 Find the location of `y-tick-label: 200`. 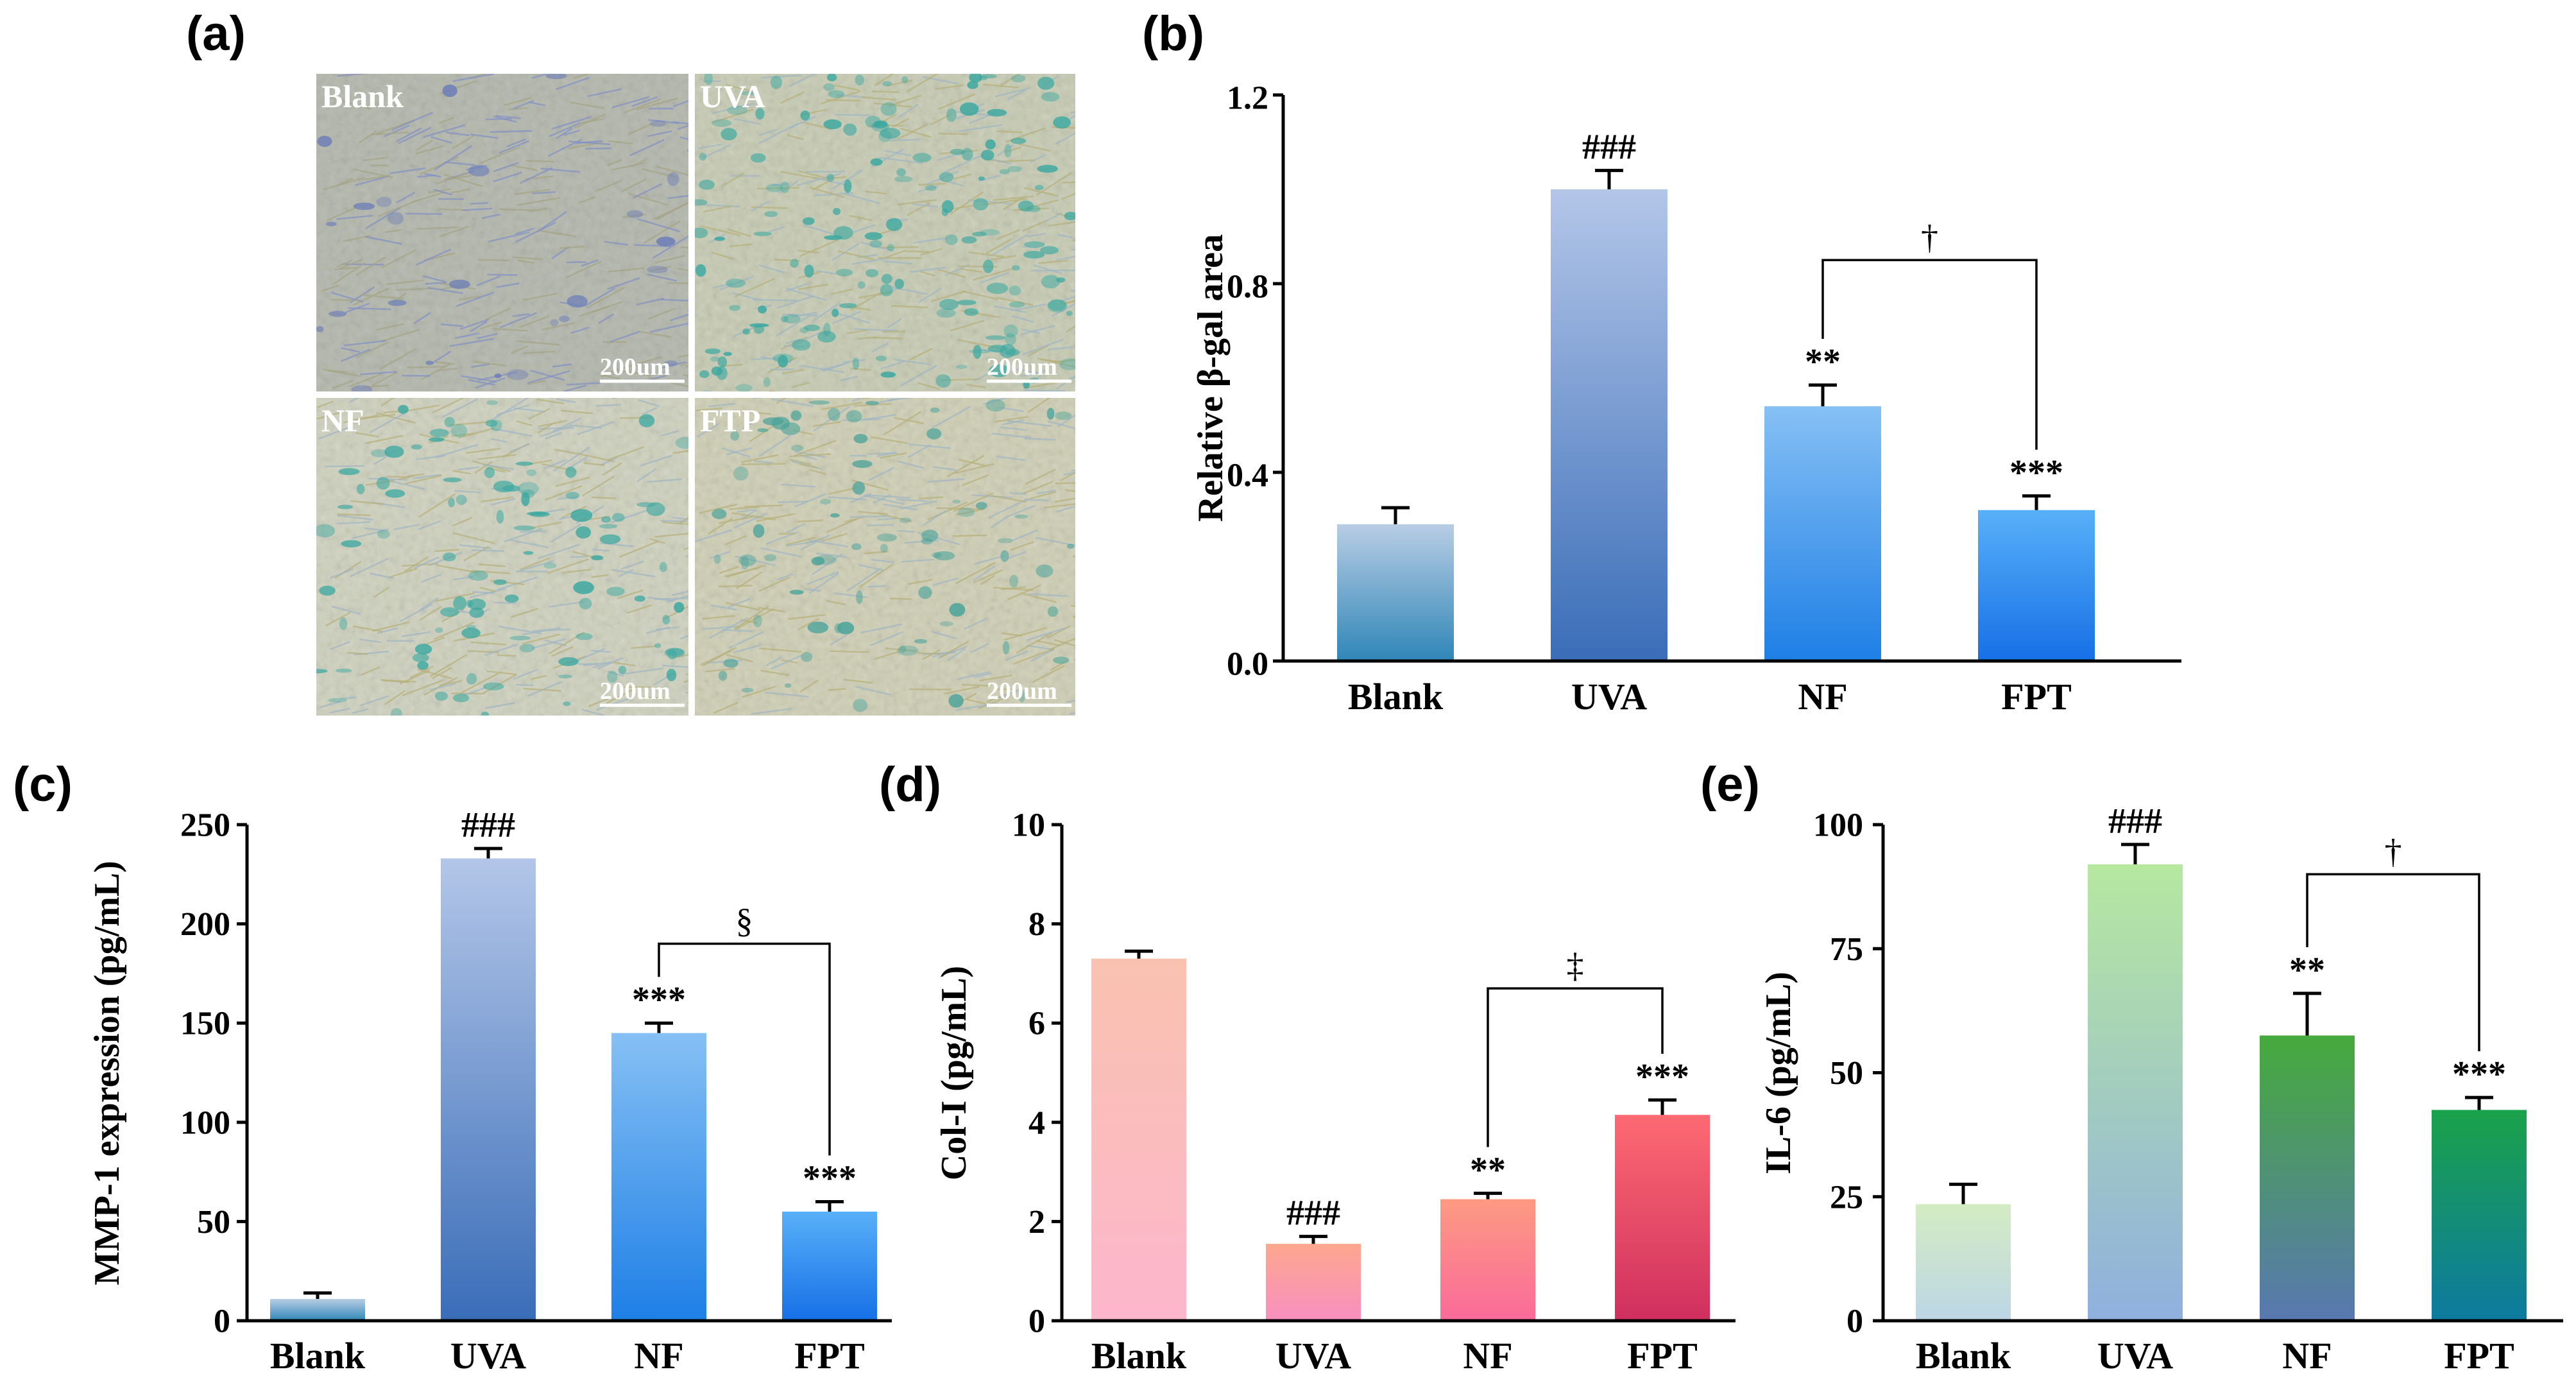

y-tick-label: 200 is located at coordinates (205, 924).